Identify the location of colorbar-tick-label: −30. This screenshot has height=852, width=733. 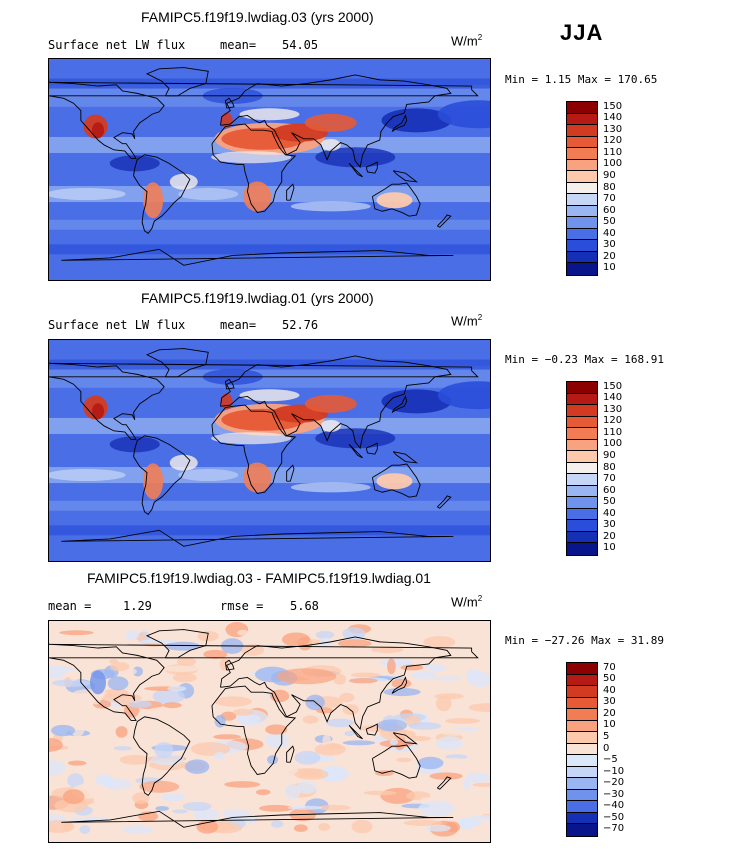
(614, 794).